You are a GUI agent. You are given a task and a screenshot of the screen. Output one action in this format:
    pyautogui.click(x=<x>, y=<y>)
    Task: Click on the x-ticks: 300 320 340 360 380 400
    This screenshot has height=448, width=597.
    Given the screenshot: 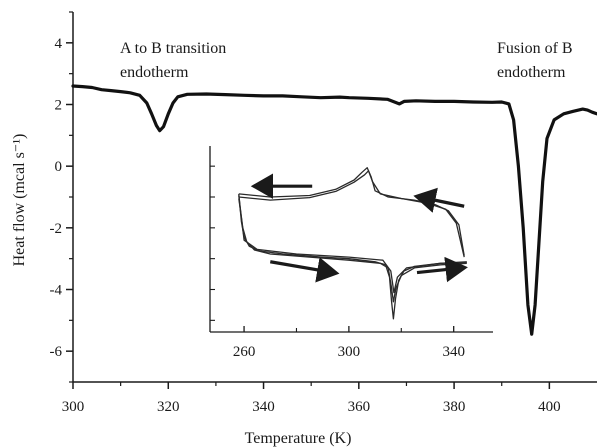 What is the action you would take?
    pyautogui.click(x=311, y=398)
    